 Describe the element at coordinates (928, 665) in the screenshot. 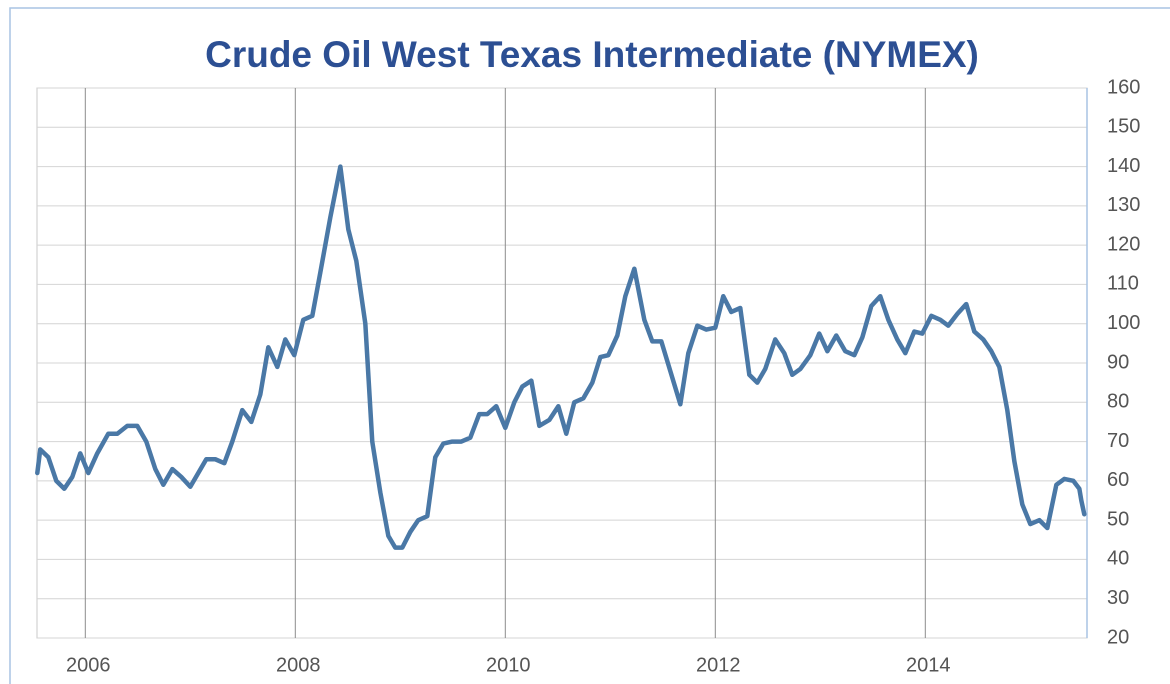

I see `x-tick-label: 2014` at that location.